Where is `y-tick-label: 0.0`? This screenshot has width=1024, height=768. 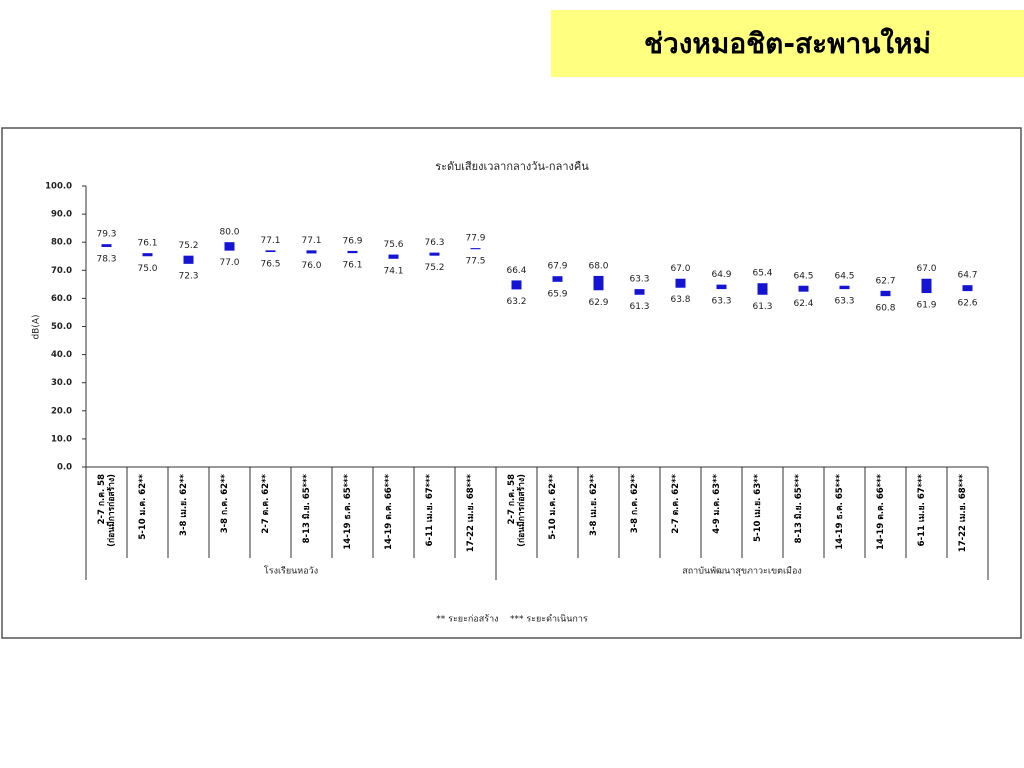
y-tick-label: 0.0 is located at coordinates (64, 468).